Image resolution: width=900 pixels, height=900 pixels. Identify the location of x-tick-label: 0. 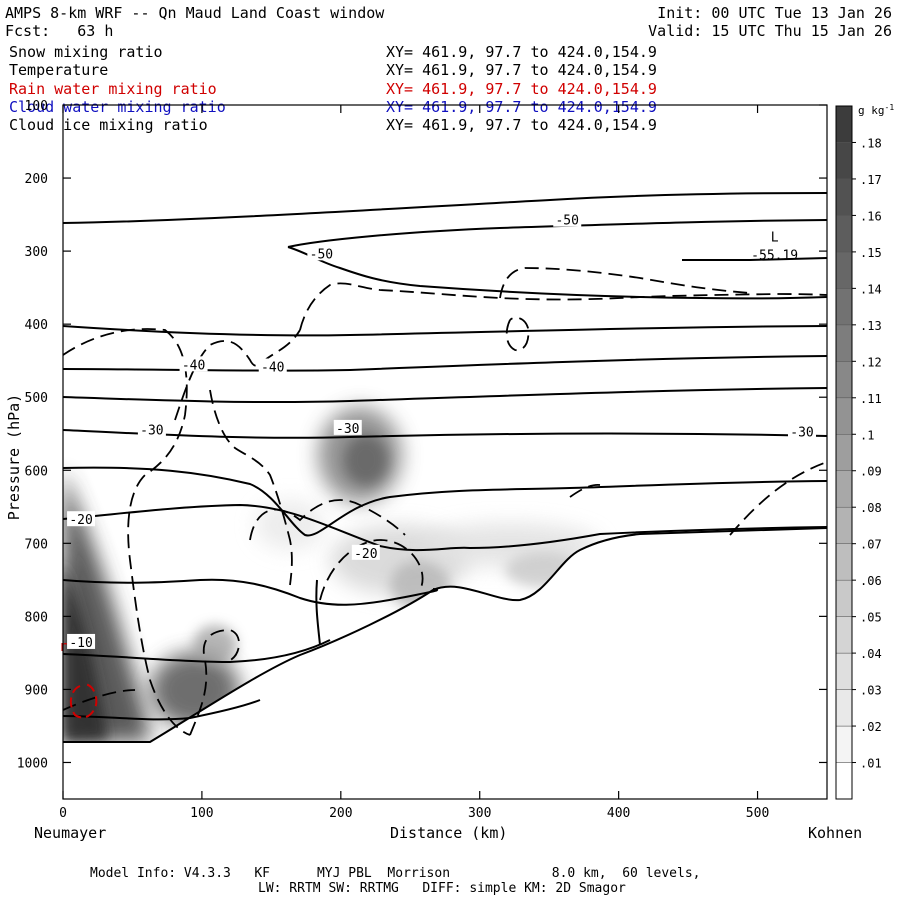
(63, 813).